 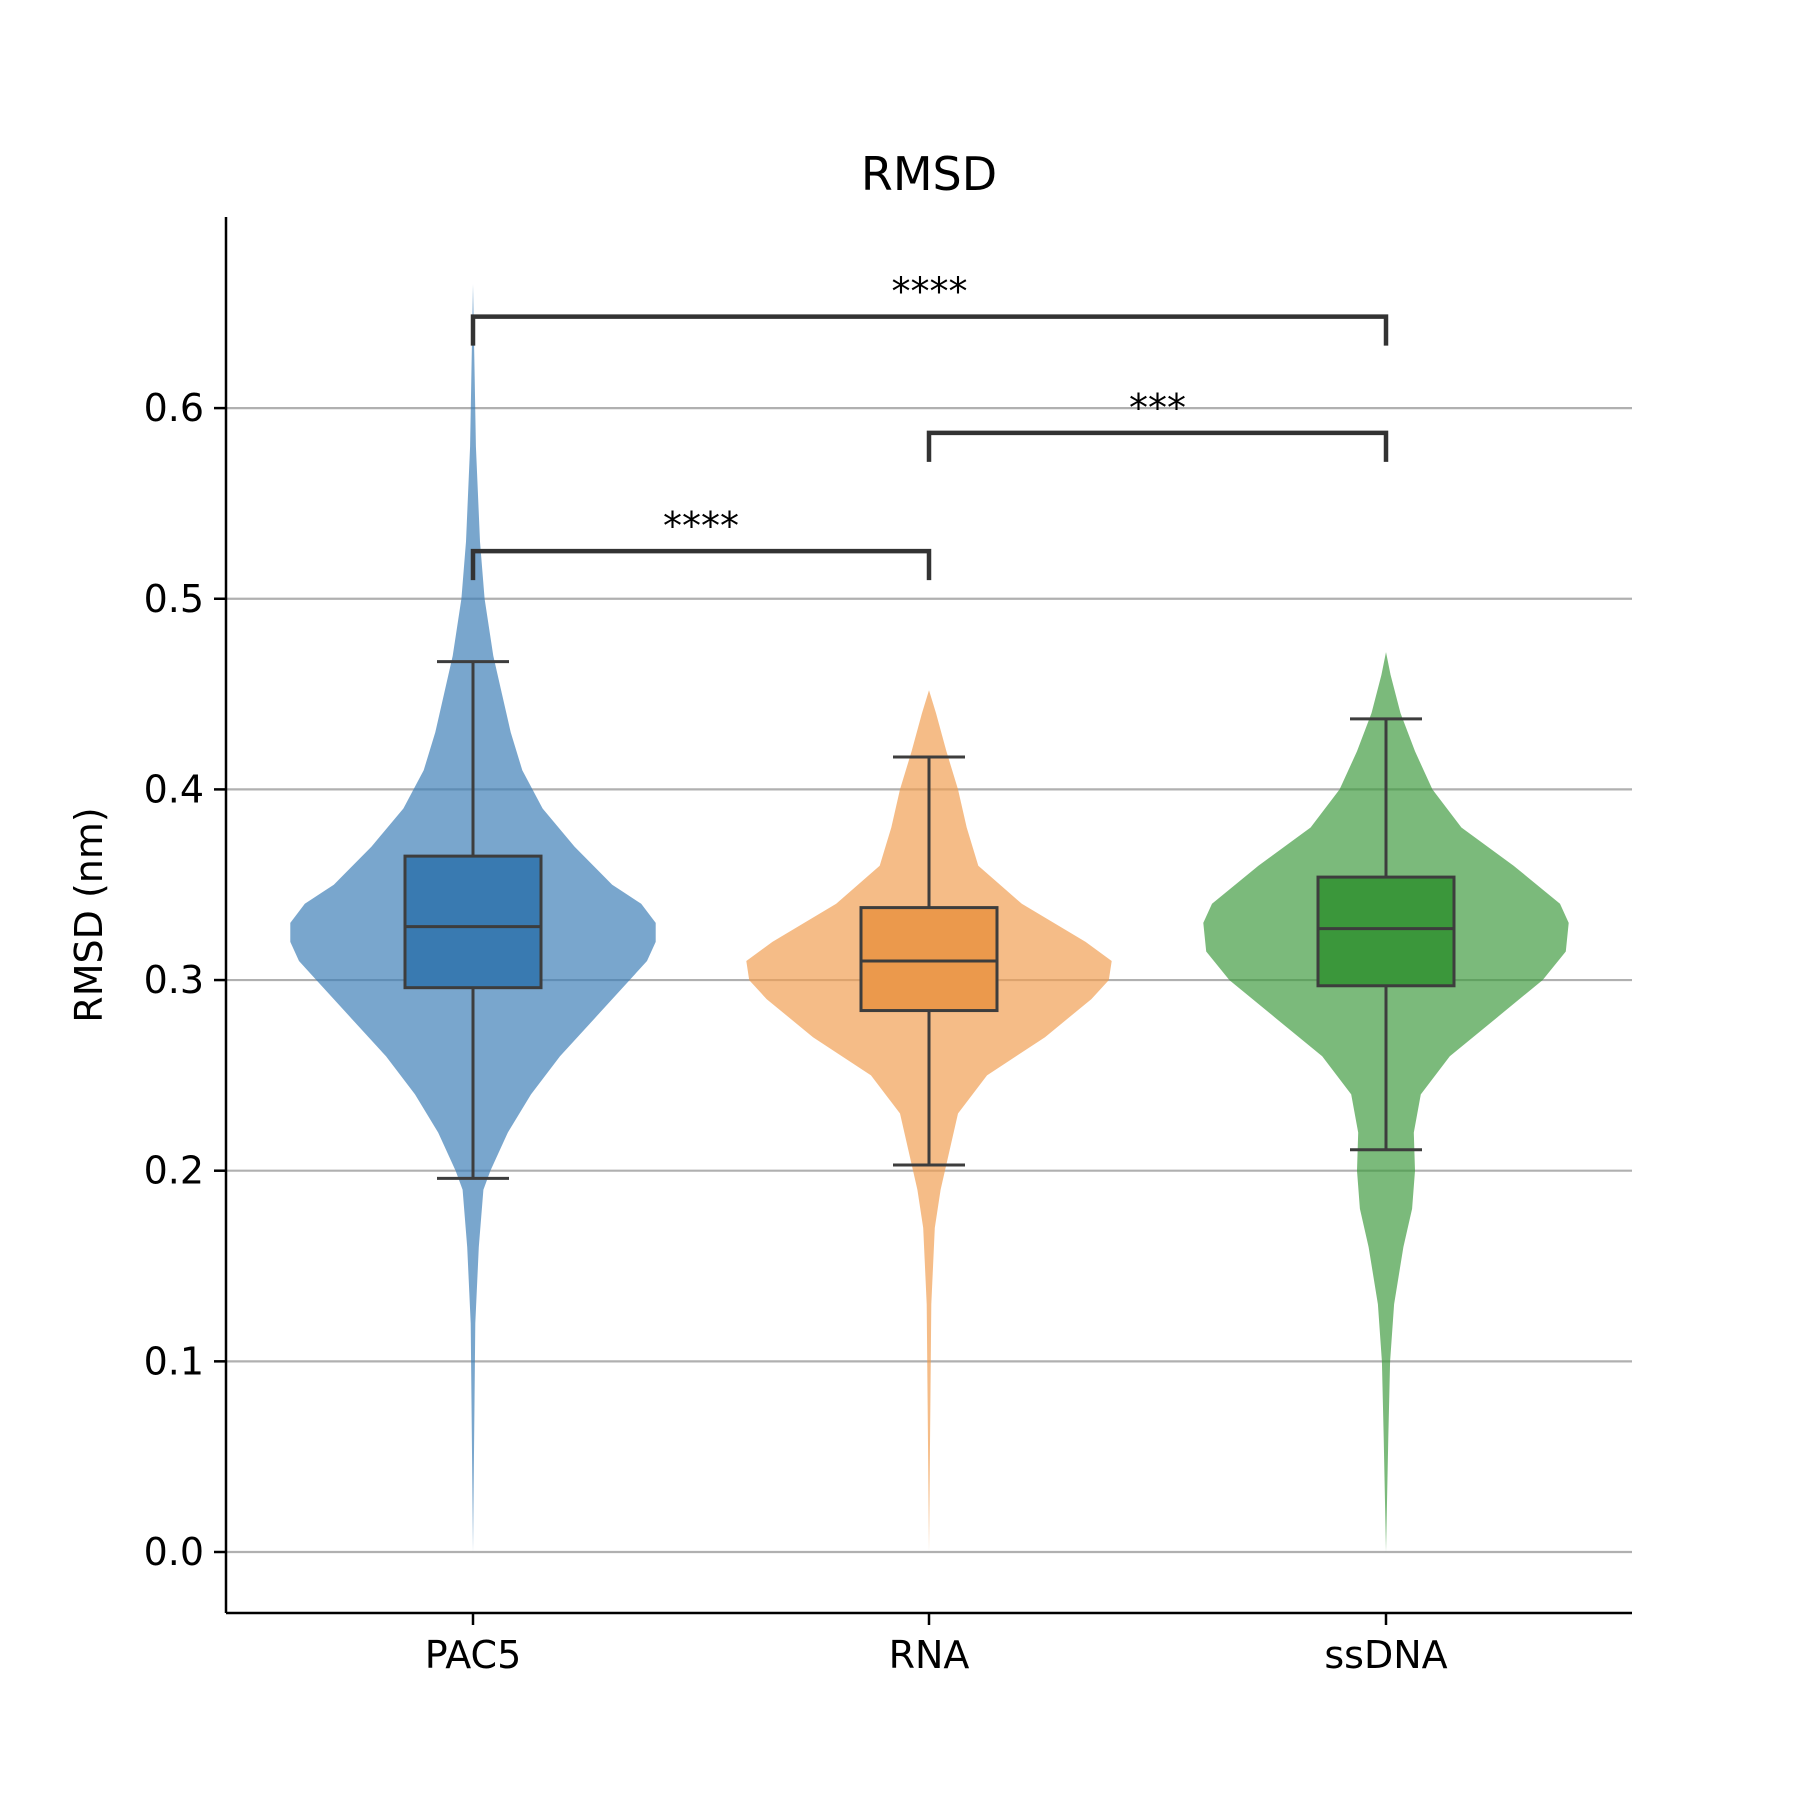 What do you see at coordinates (174, 1171) in the screenshot?
I see `y-tick-label: 0.2` at bounding box center [174, 1171].